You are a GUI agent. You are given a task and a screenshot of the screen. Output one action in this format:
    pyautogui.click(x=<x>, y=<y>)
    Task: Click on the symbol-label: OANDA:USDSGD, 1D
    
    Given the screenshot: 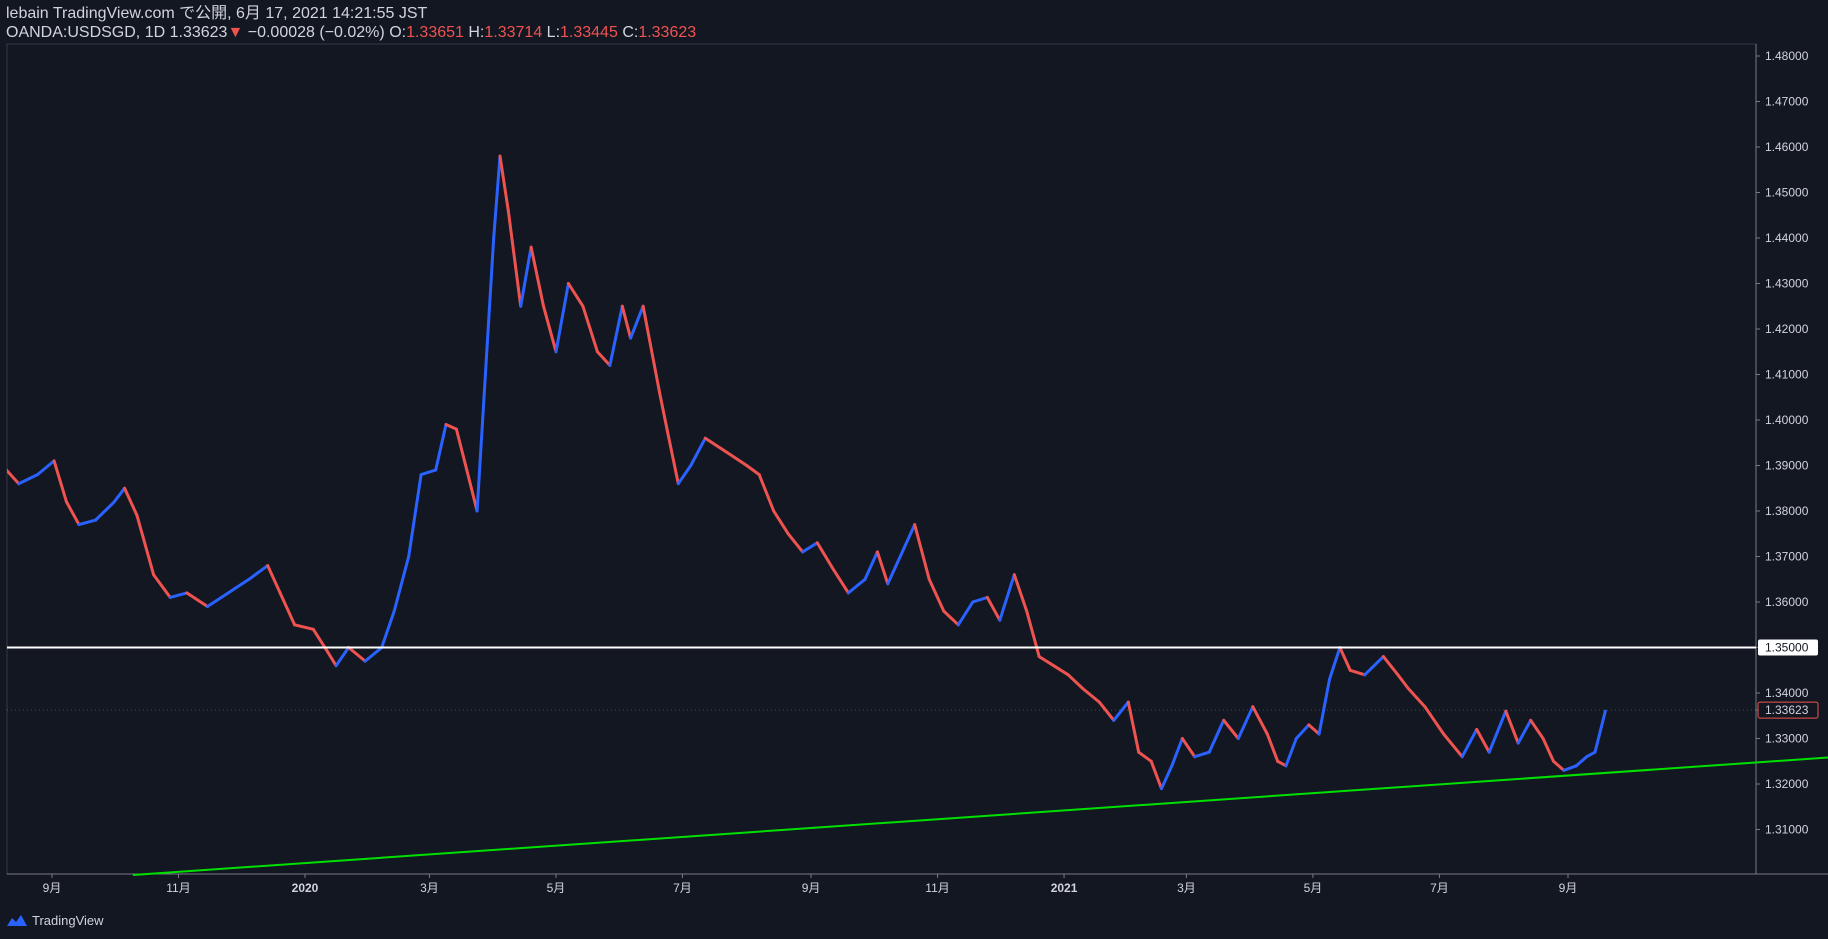 What is the action you would take?
    pyautogui.click(x=86, y=32)
    